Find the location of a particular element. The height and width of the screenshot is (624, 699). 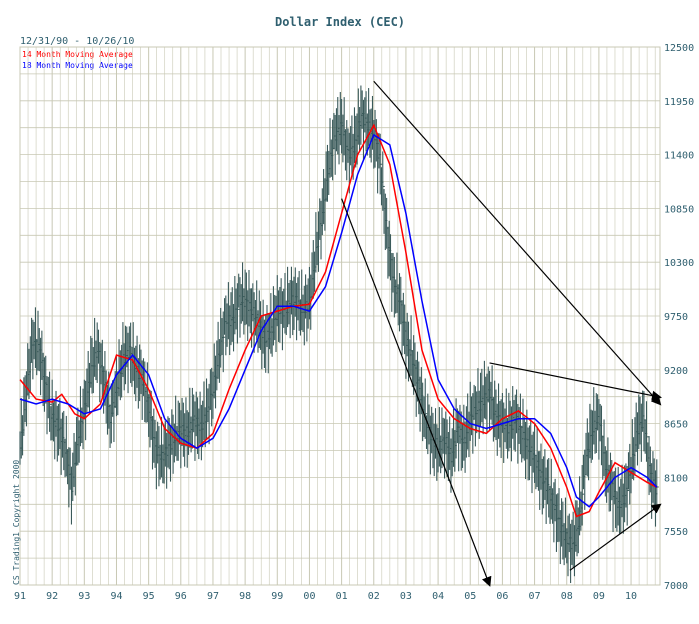

x-tick-label: 94 is located at coordinates (116, 596).